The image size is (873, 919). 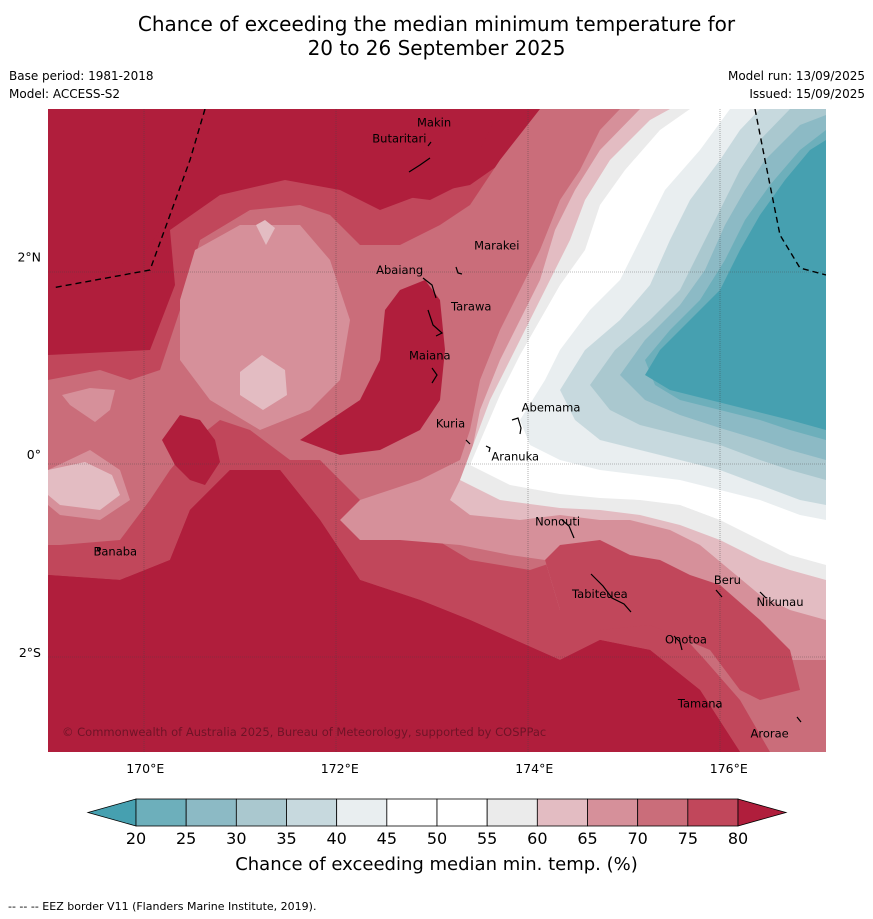 I want to click on colorbar-tick-label: 60, so click(x=537, y=838).